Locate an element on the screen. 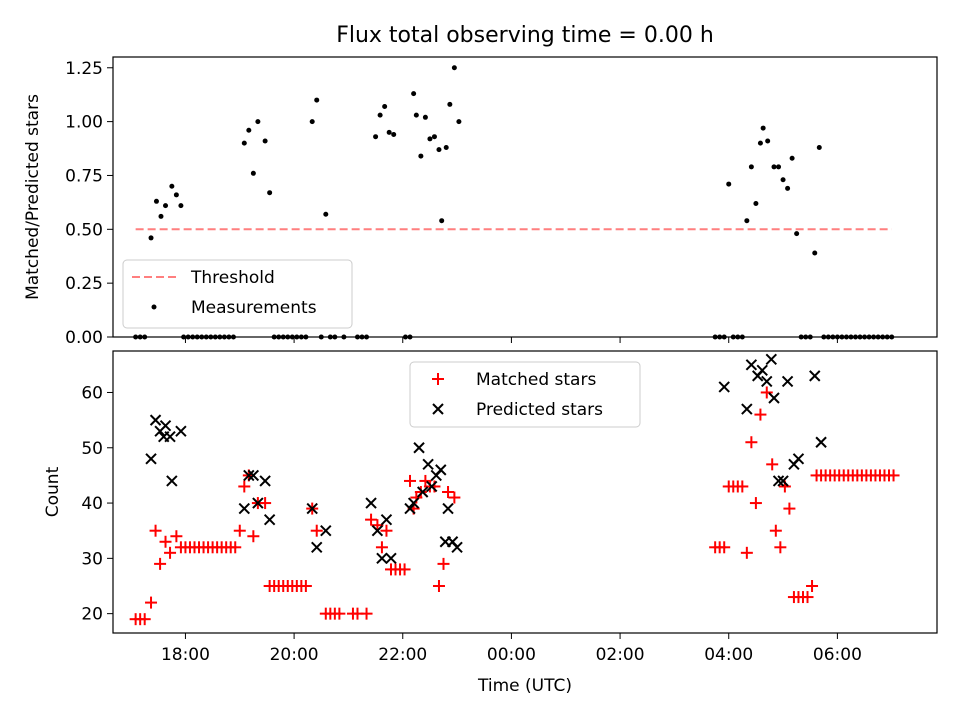 This screenshot has width=960, height=720. top-y-tick-label: 0.75 is located at coordinates (84, 176).